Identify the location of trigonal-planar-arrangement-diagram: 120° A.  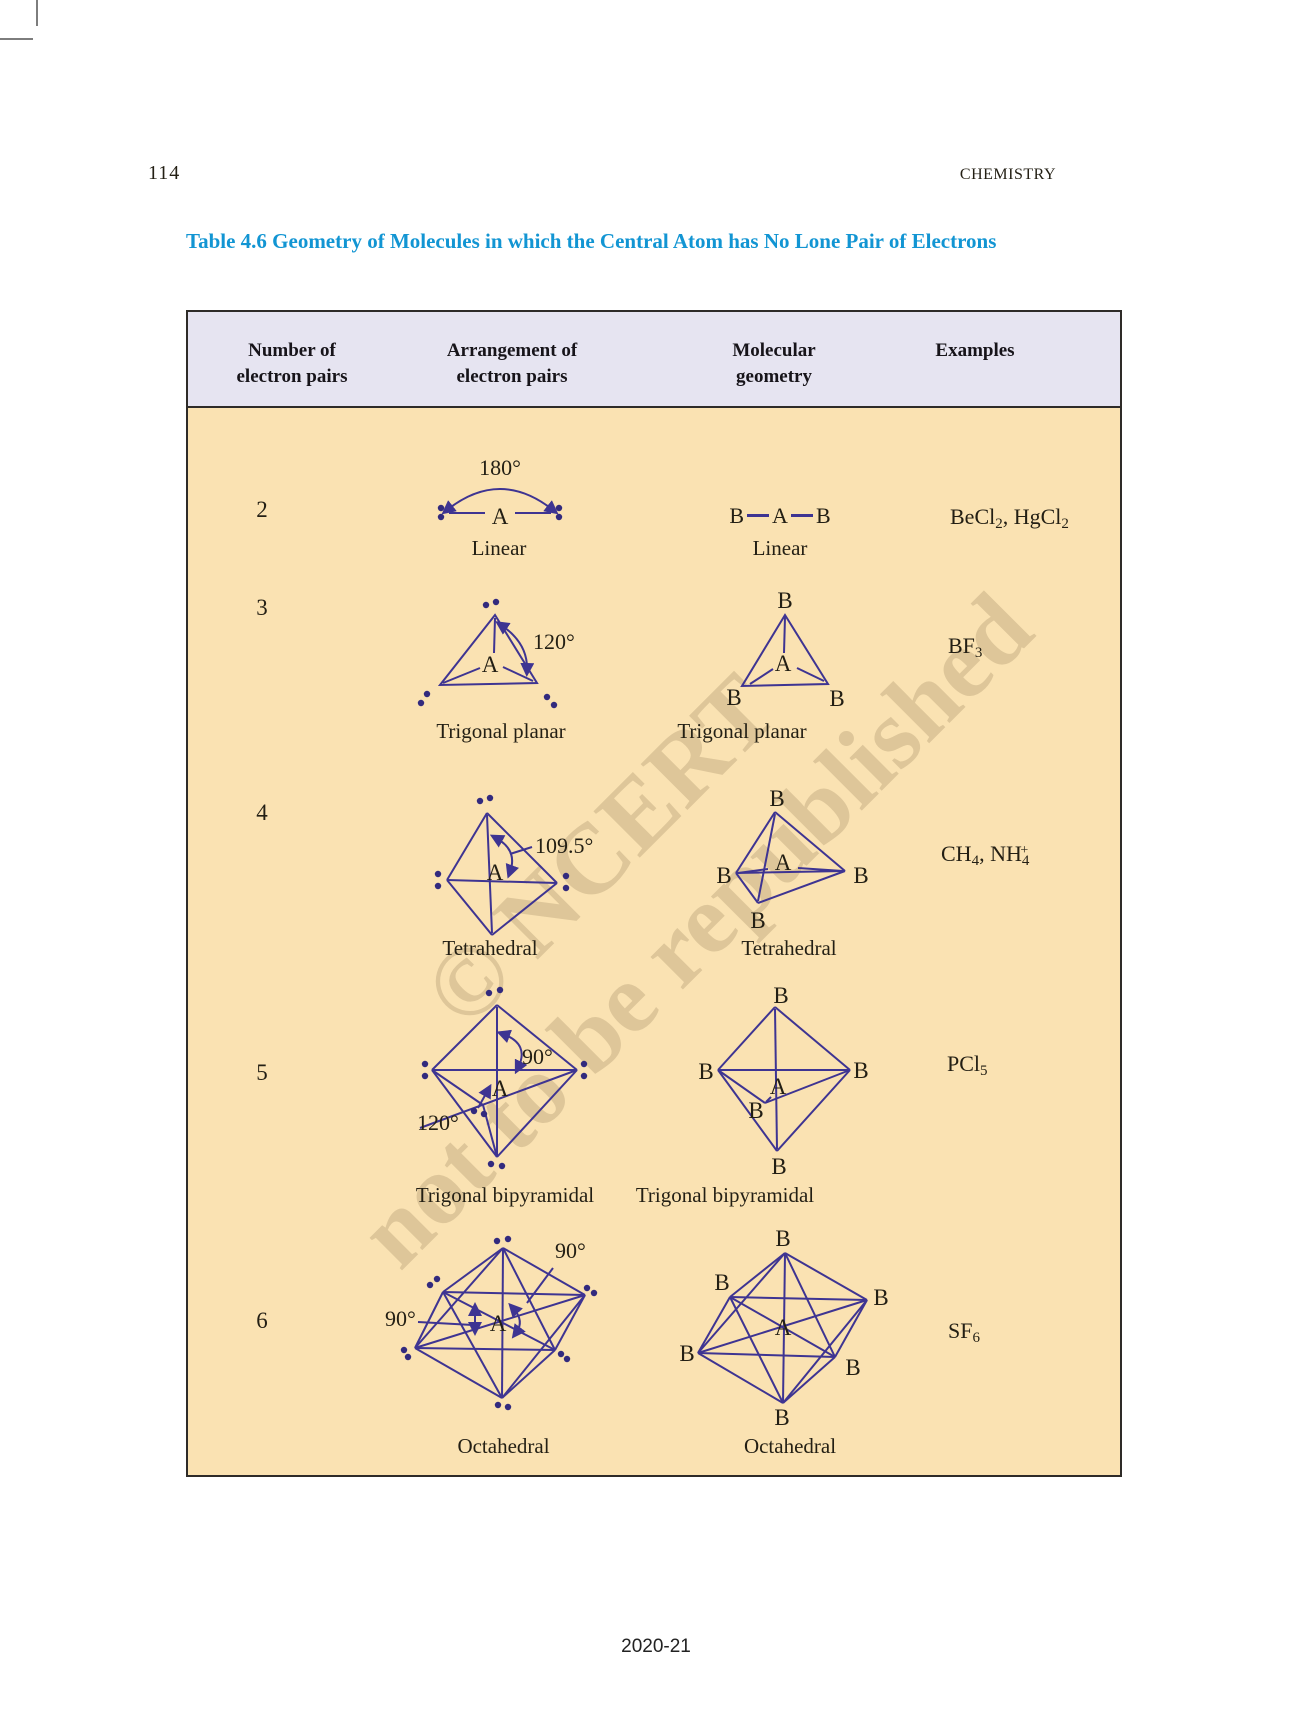
(496, 653).